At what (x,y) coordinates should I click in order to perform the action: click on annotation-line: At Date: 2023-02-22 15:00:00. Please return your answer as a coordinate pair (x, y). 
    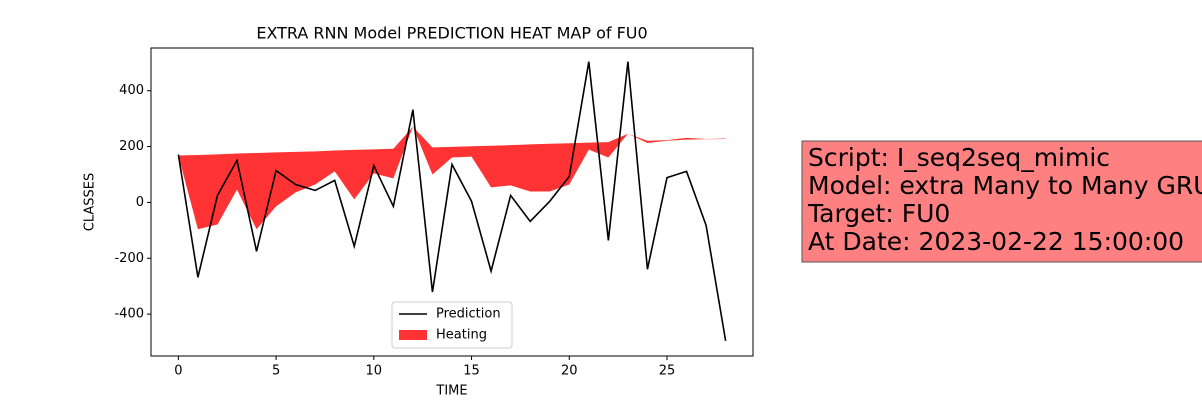
    Looking at the image, I should click on (996, 241).